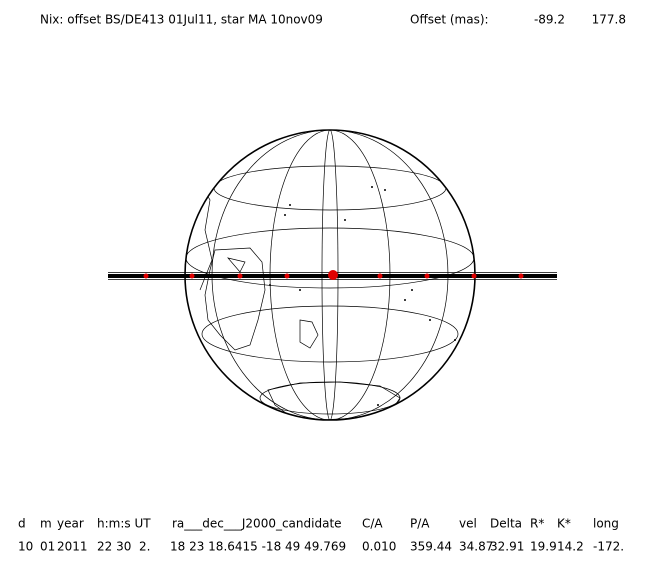 This screenshot has height=568, width=645. Describe the element at coordinates (72, 547) in the screenshot. I see `column-value: 2011` at that location.